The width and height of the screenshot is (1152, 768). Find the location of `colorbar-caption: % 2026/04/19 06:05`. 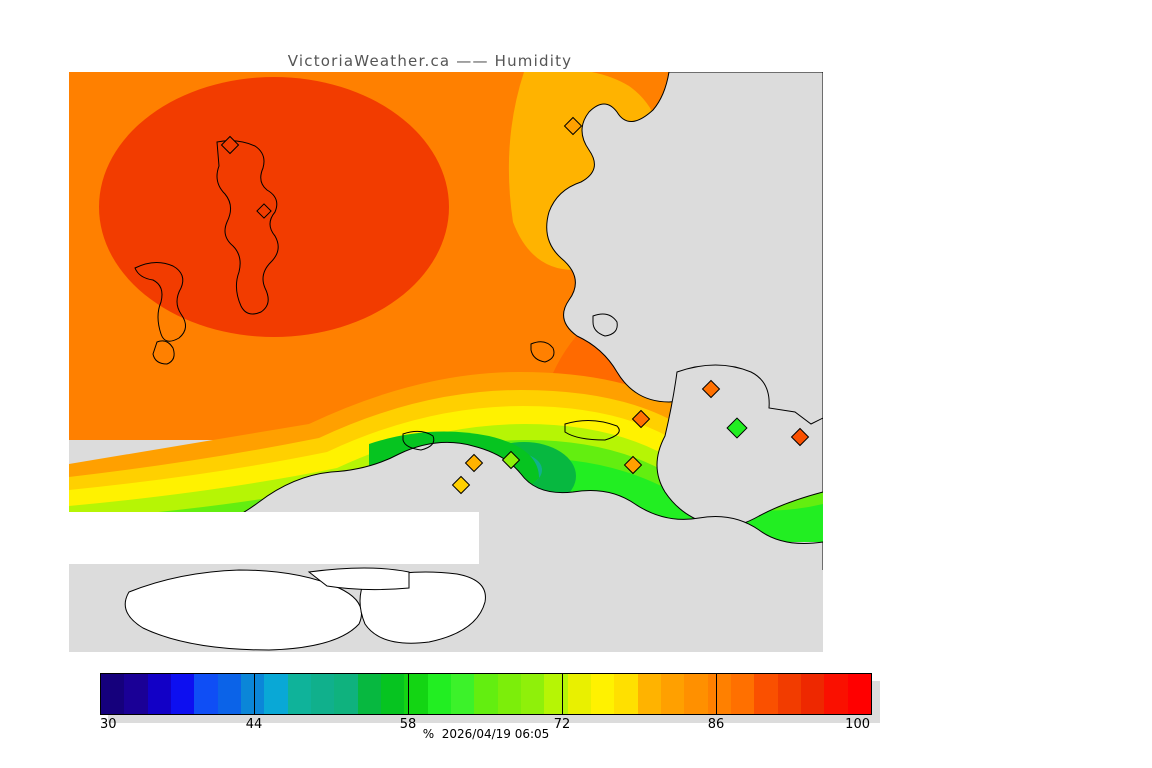

colorbar-caption: % 2026/04/19 06:05 is located at coordinates (486, 734).